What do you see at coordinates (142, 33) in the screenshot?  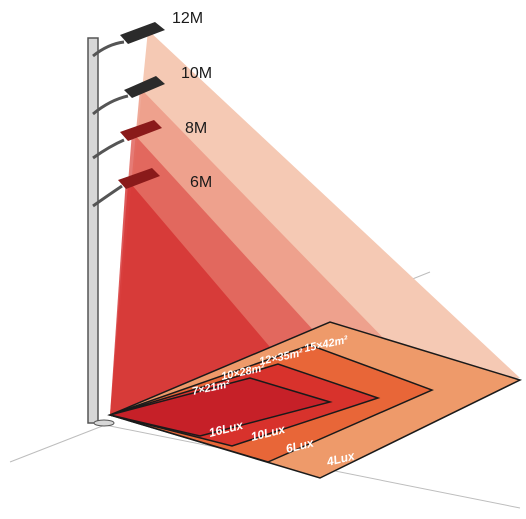 I see `fixture-12m-icon` at bounding box center [142, 33].